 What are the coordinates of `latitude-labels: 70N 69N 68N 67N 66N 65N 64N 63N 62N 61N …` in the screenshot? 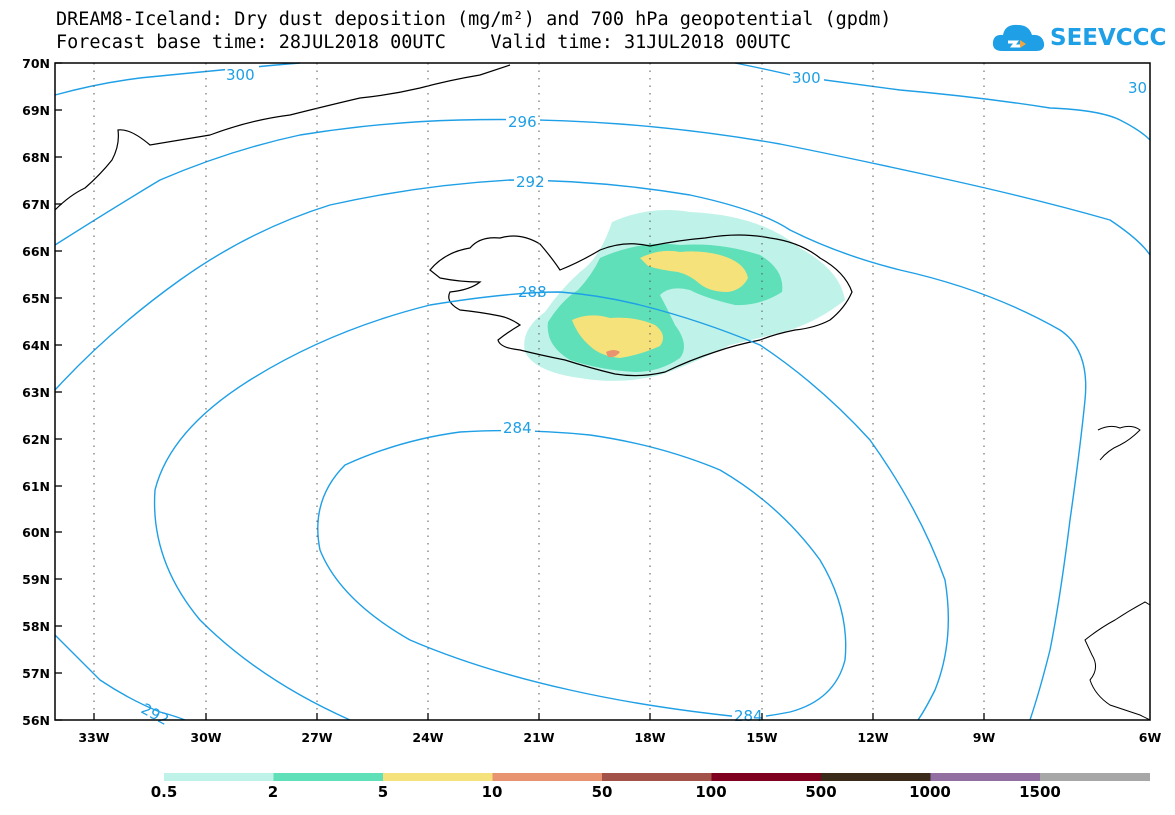 It's located at (36, 392).